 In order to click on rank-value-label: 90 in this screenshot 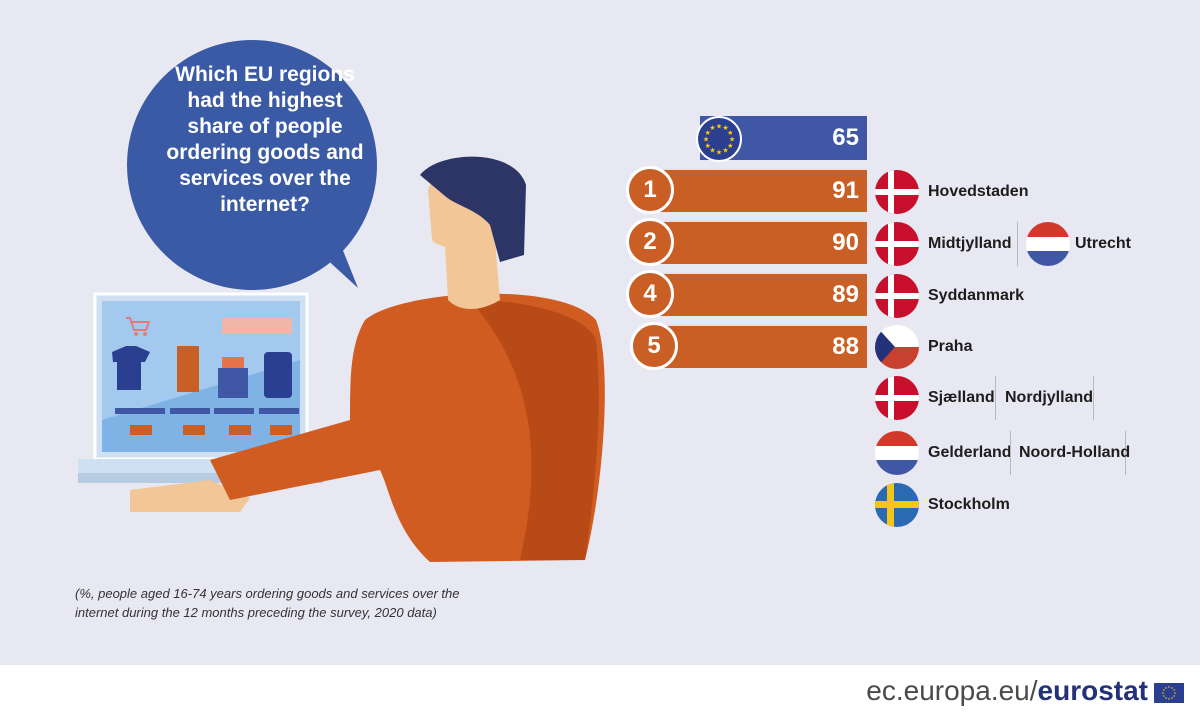, I will do `click(845, 242)`.